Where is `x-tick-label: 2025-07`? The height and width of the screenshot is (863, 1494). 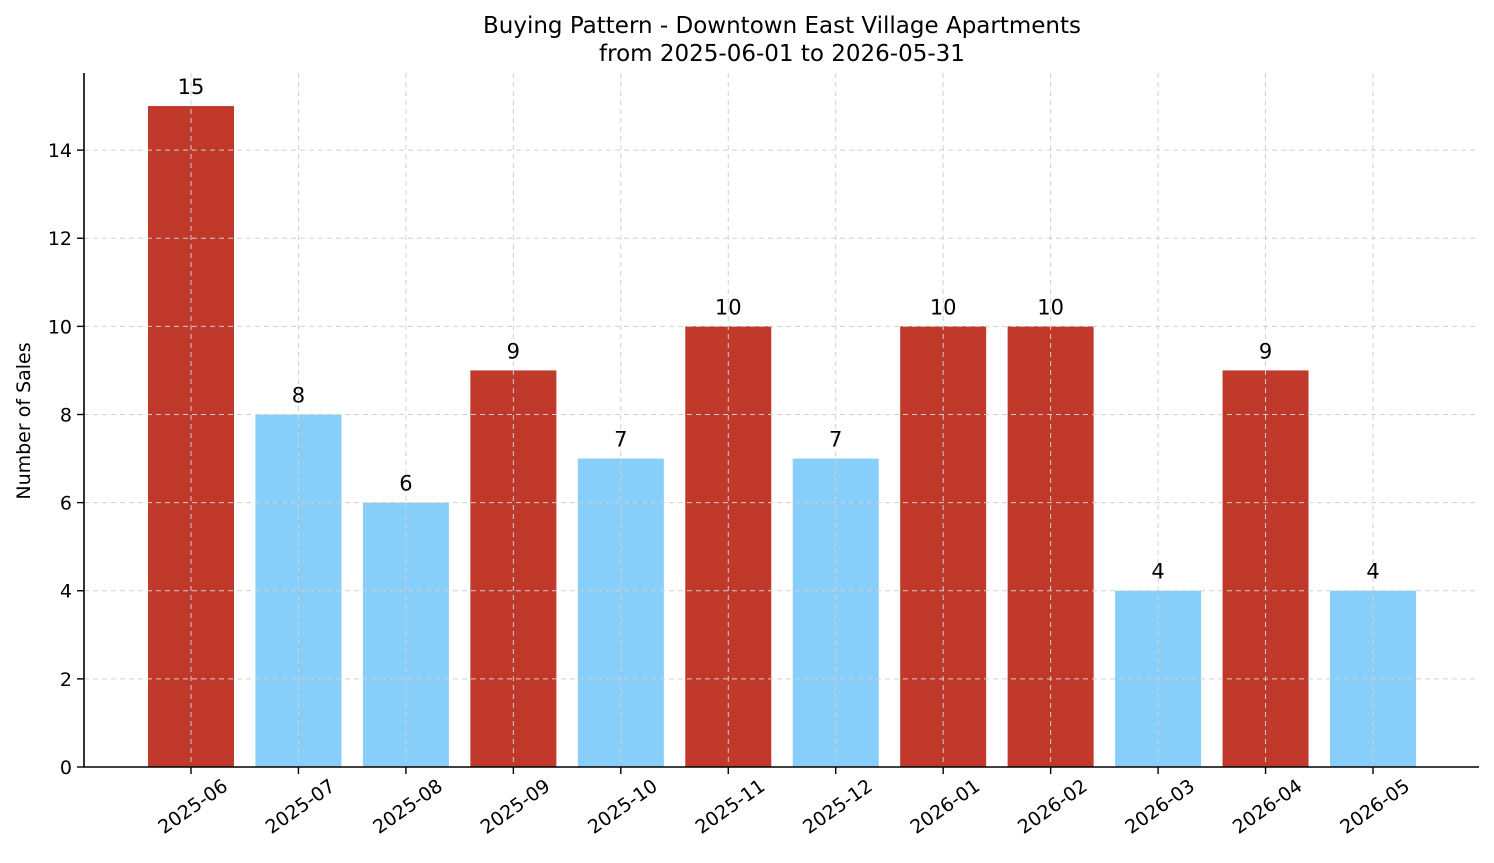
x-tick-label: 2025-07 is located at coordinates (301, 807).